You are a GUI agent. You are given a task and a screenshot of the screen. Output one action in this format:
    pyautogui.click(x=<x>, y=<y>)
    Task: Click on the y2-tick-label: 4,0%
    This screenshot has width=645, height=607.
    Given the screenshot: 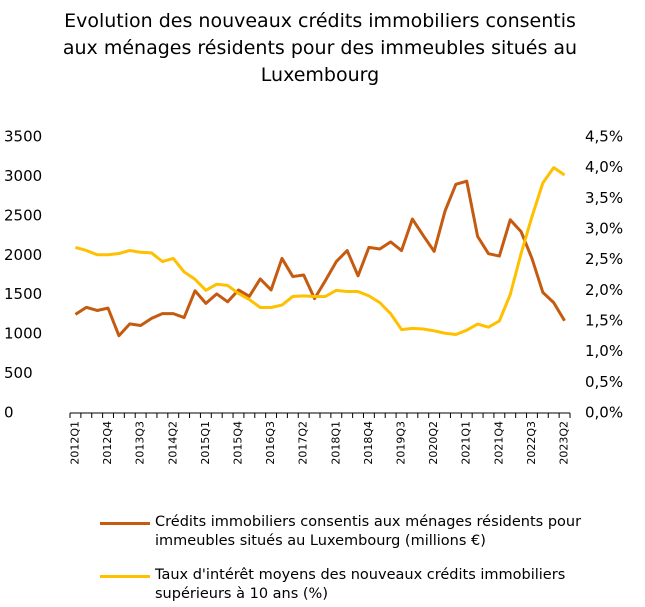 What is the action you would take?
    pyautogui.click(x=604, y=167)
    